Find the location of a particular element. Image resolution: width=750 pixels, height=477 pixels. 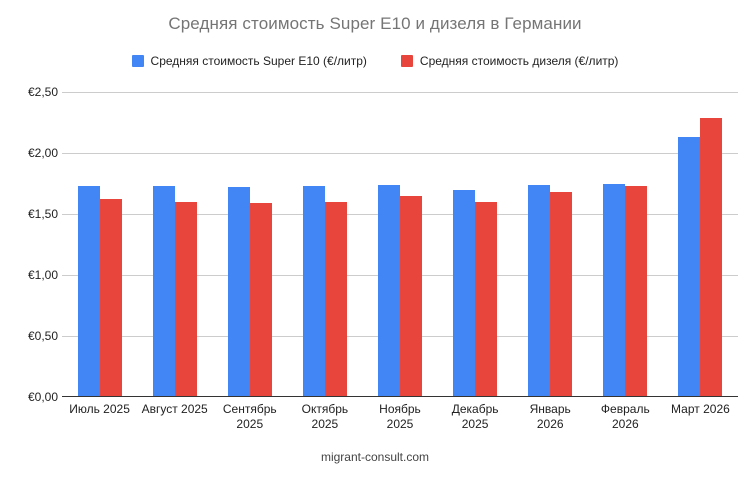

y-axis-tick-label: €0,50 is located at coordinates (42, 336).